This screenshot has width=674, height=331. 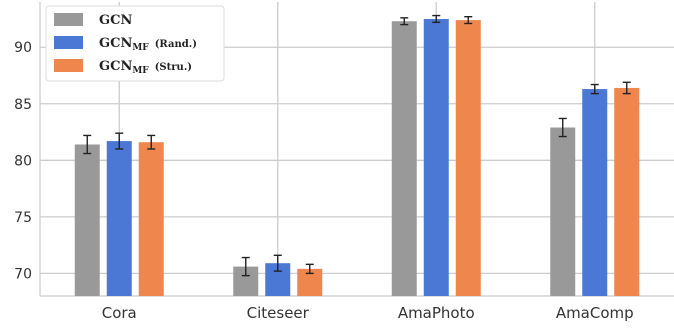 I want to click on legend-label: GCNMF (Stru.), so click(x=145, y=67).